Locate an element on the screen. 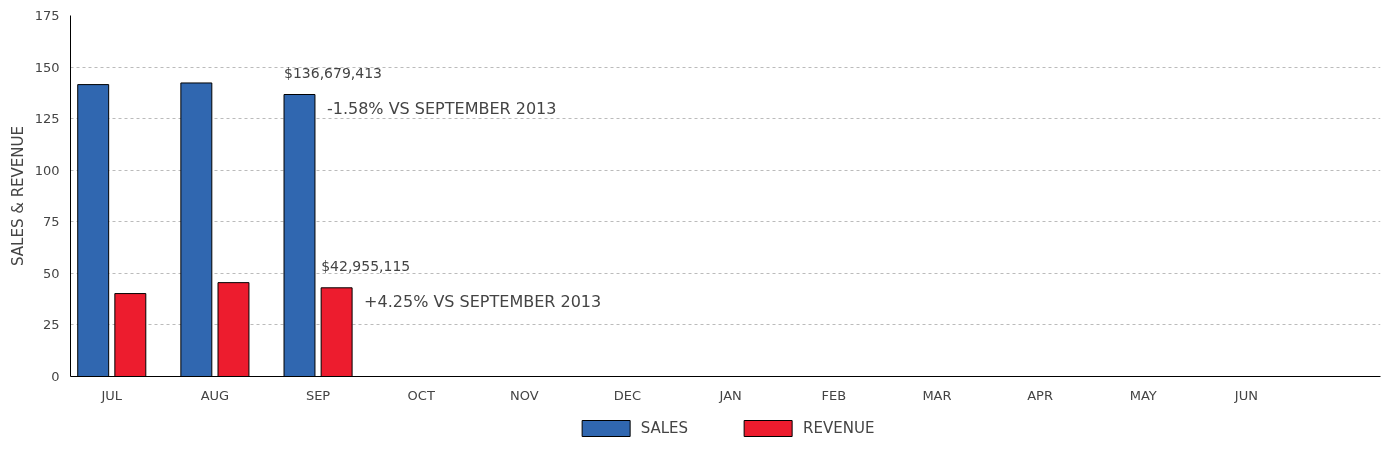 The width and height of the screenshot is (1398, 462). annotation: +4.25% VS SEPTEMBER 2013 is located at coordinates (483, 302).